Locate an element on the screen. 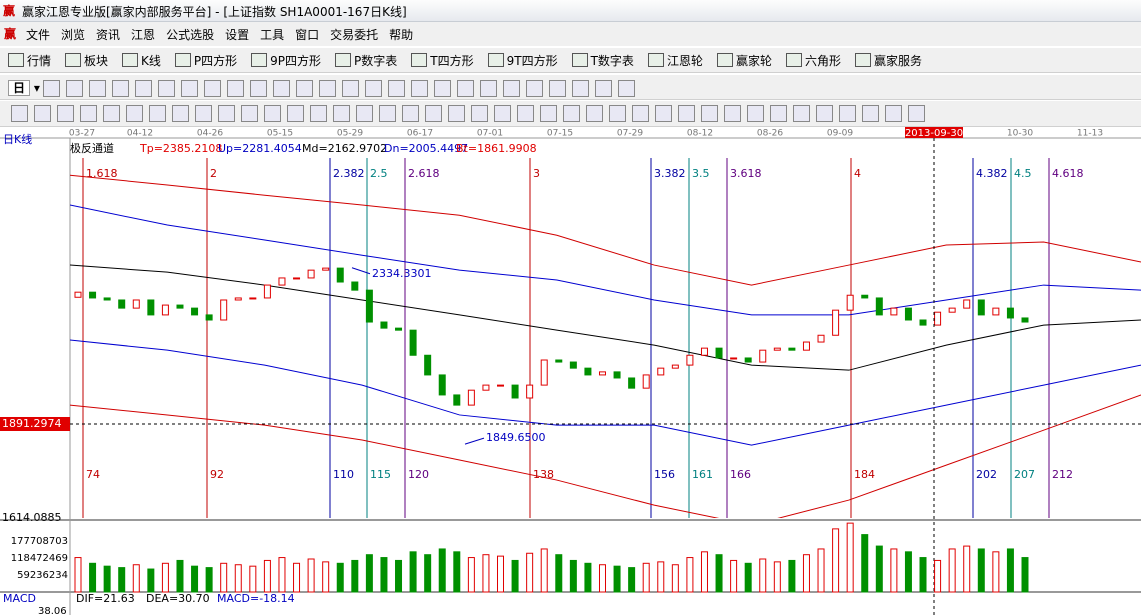 This screenshot has height=615, width=1141. menu-item: 帮助 is located at coordinates (401, 35).